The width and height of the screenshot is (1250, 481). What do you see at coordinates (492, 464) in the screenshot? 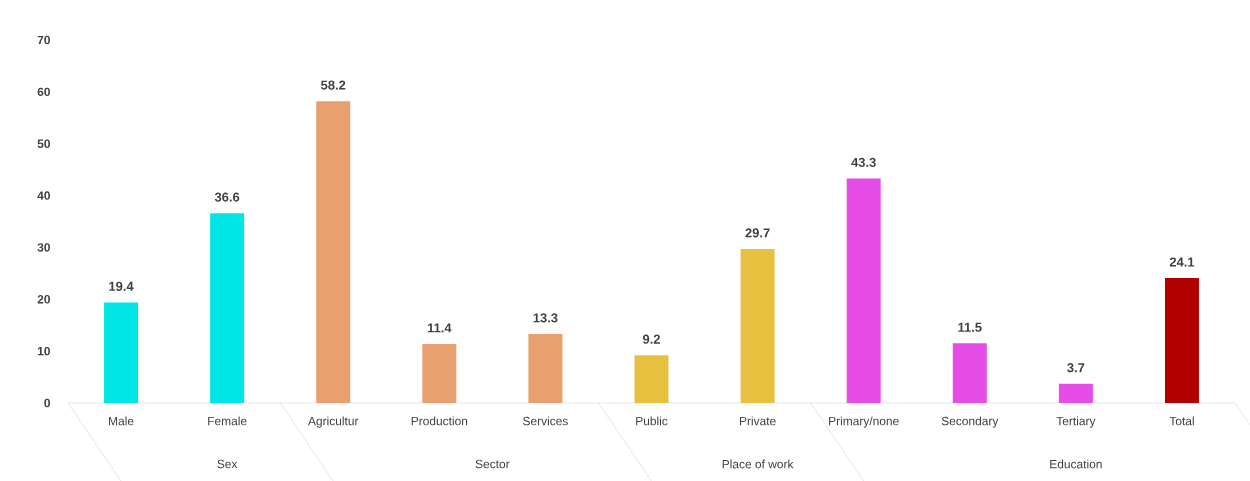
I see `text: Sector` at bounding box center [492, 464].